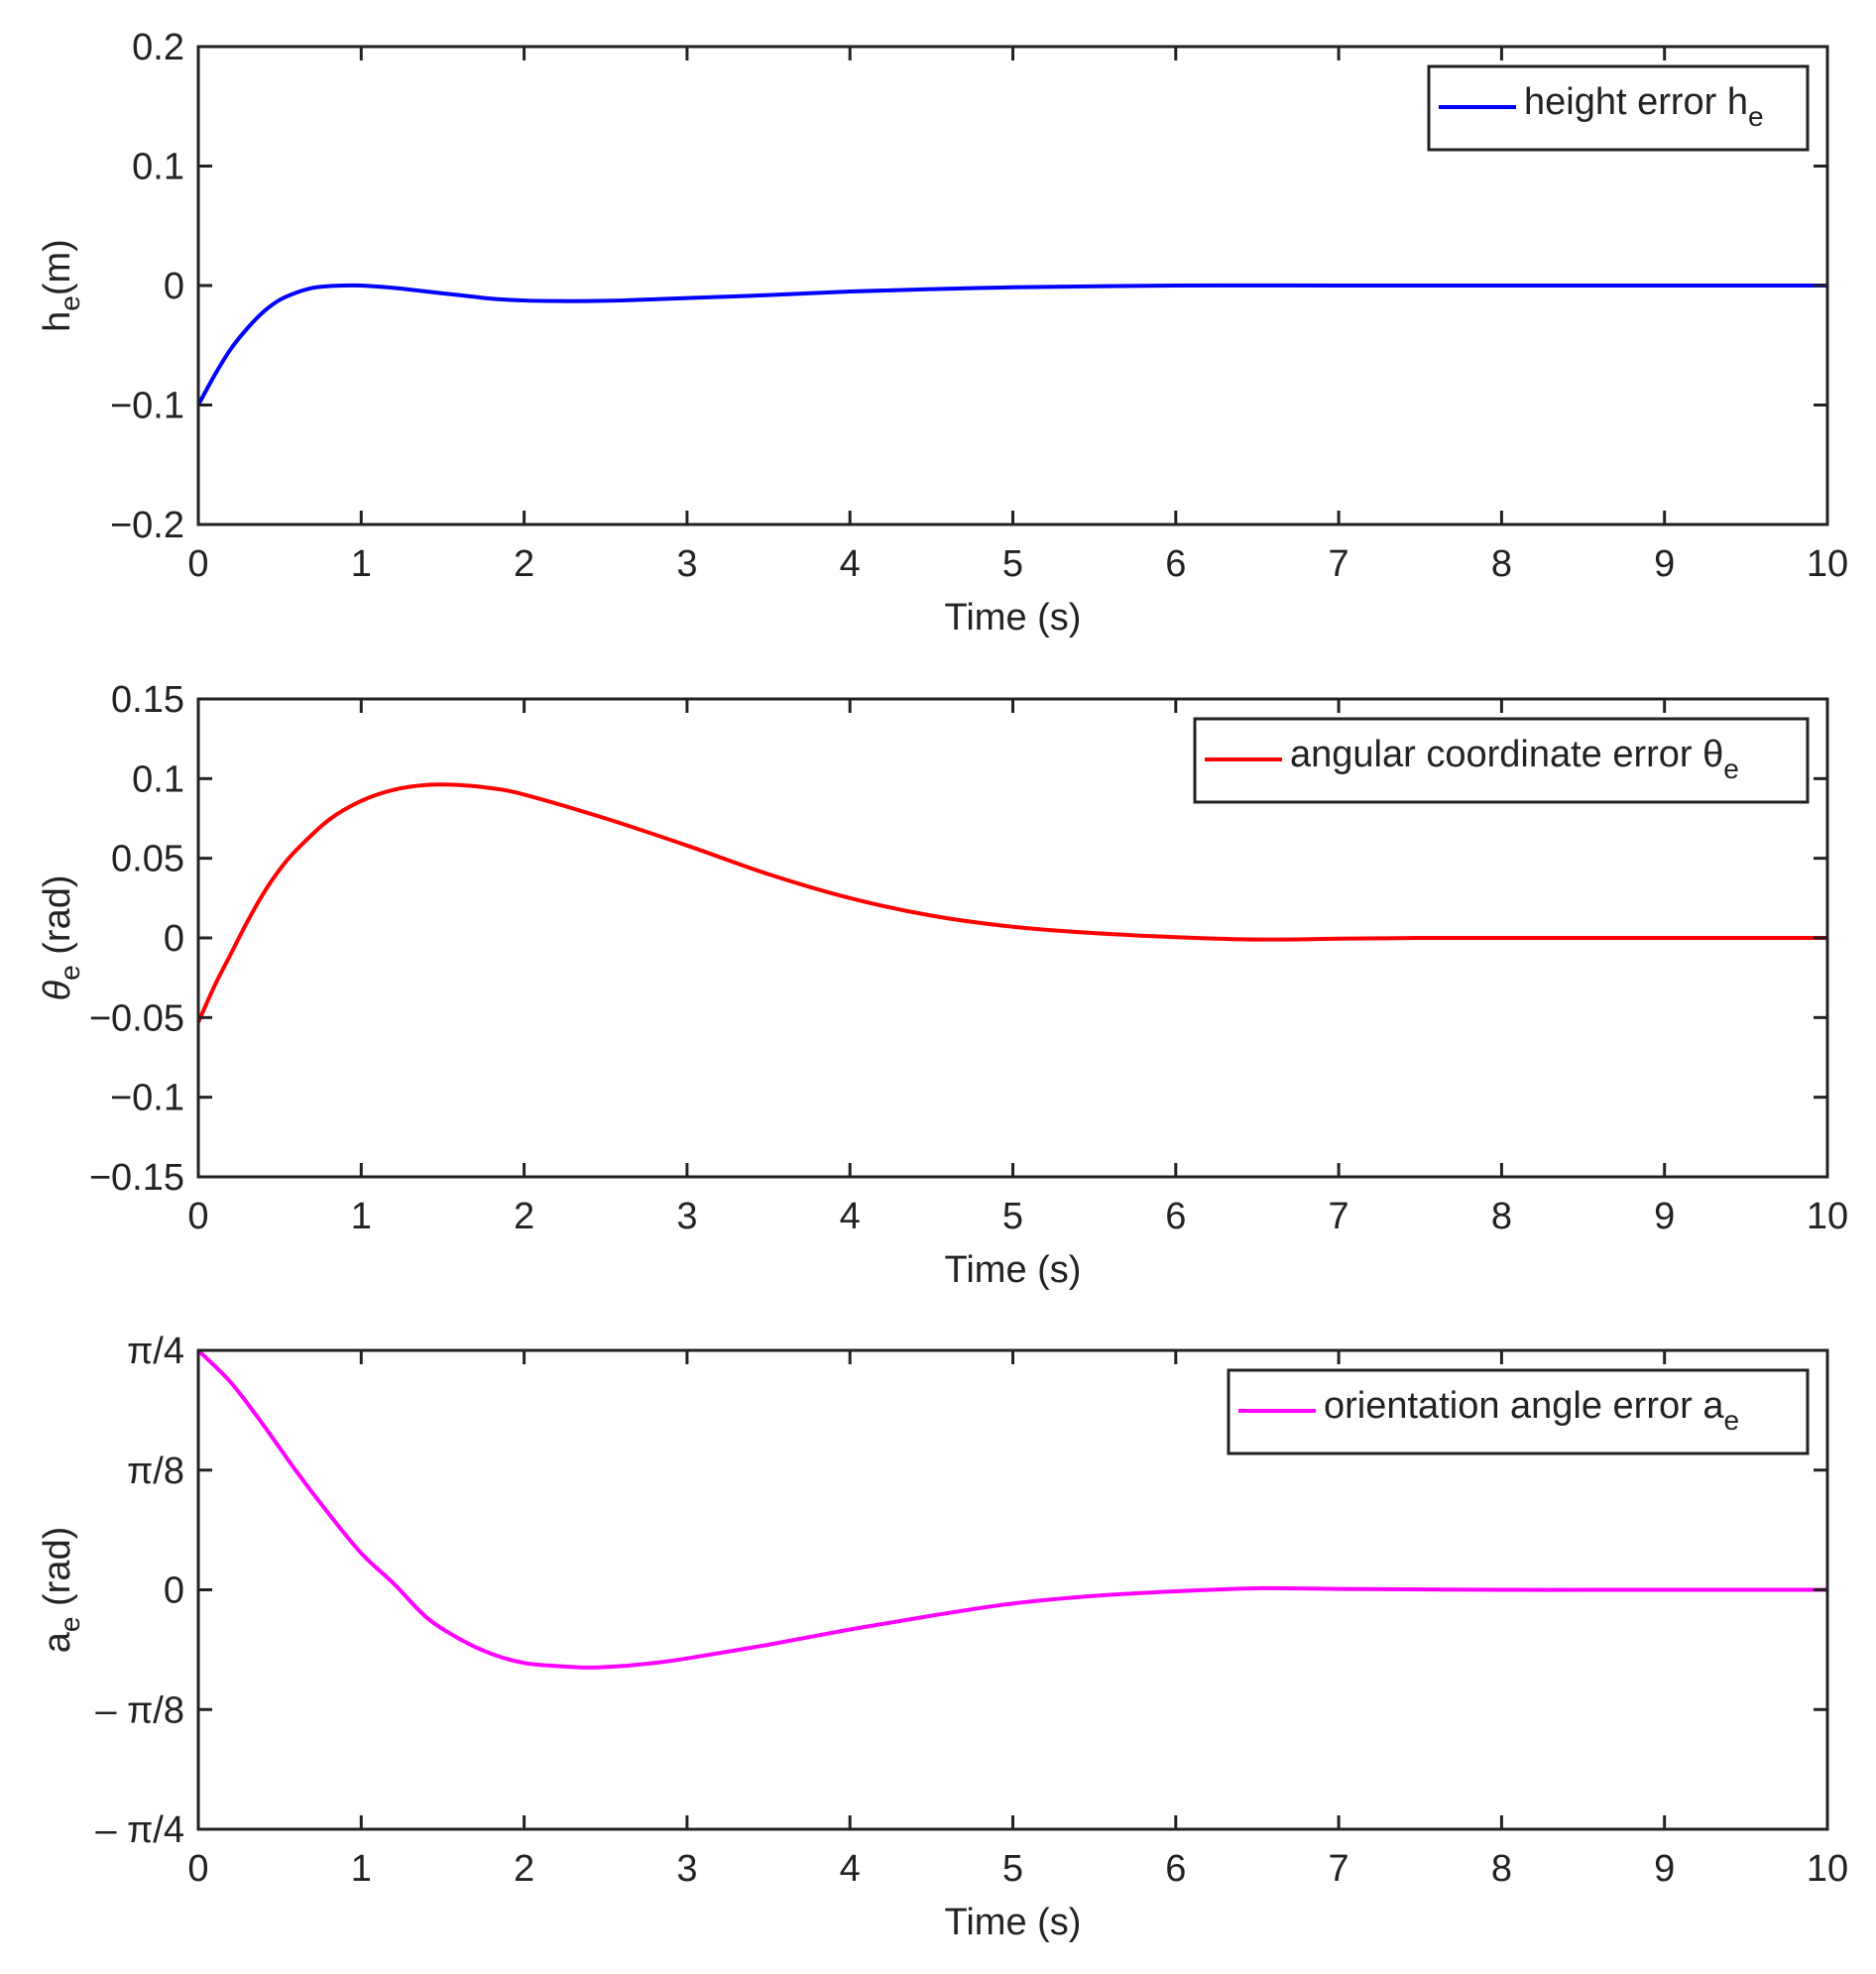 The width and height of the screenshot is (1876, 1974). Describe the element at coordinates (1636, 102) in the screenshot. I see `legend-label-main: height error h` at that location.